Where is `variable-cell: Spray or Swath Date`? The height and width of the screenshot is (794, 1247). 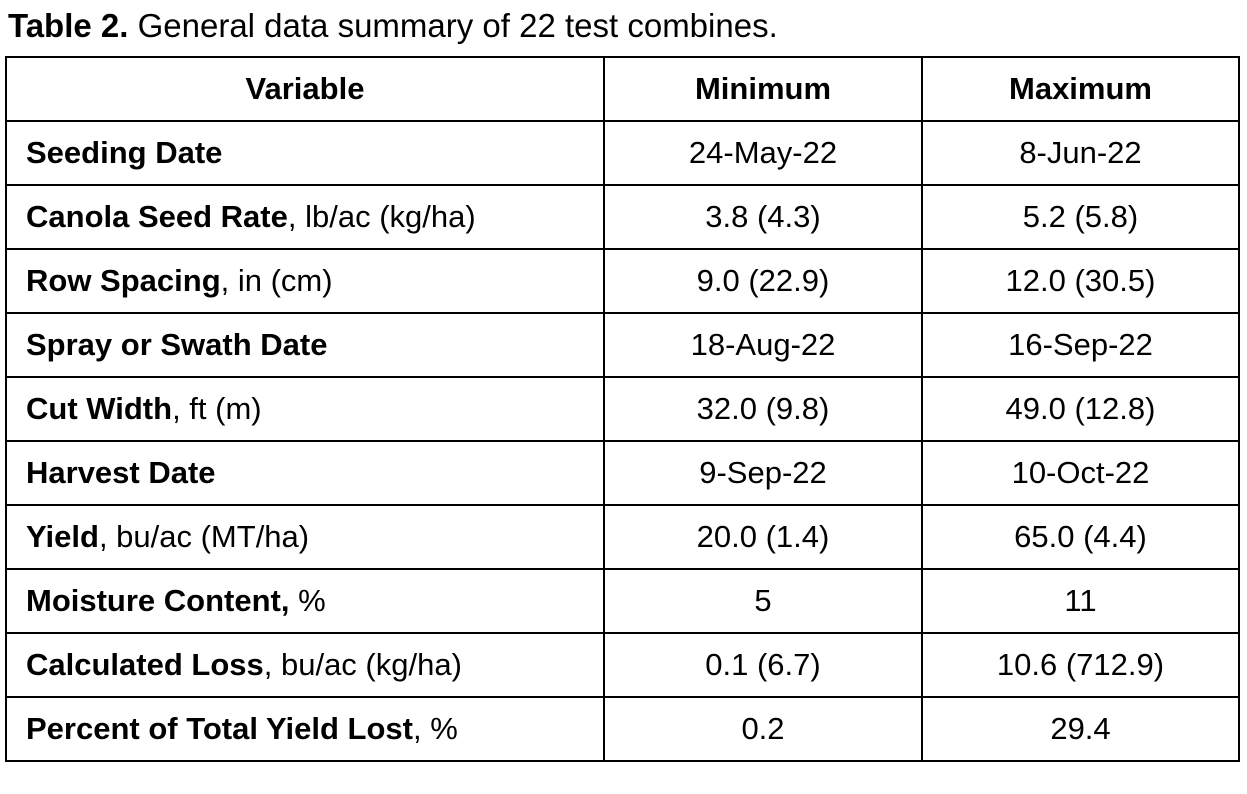 variable-cell: Spray or Swath Date is located at coordinates (305, 345).